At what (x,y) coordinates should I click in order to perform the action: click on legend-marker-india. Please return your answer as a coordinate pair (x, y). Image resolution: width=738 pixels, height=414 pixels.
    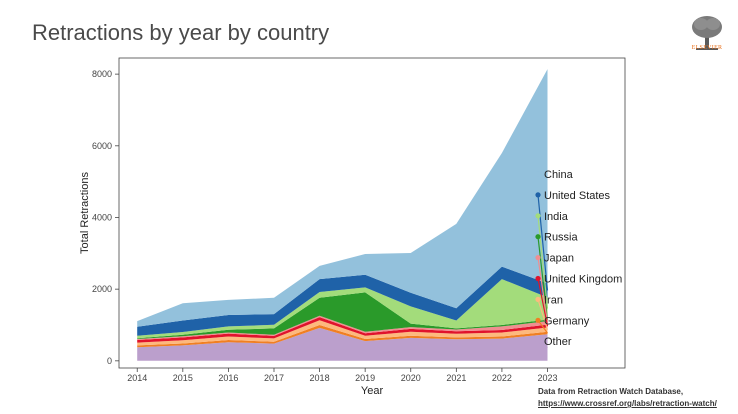
    Looking at the image, I should click on (538, 216).